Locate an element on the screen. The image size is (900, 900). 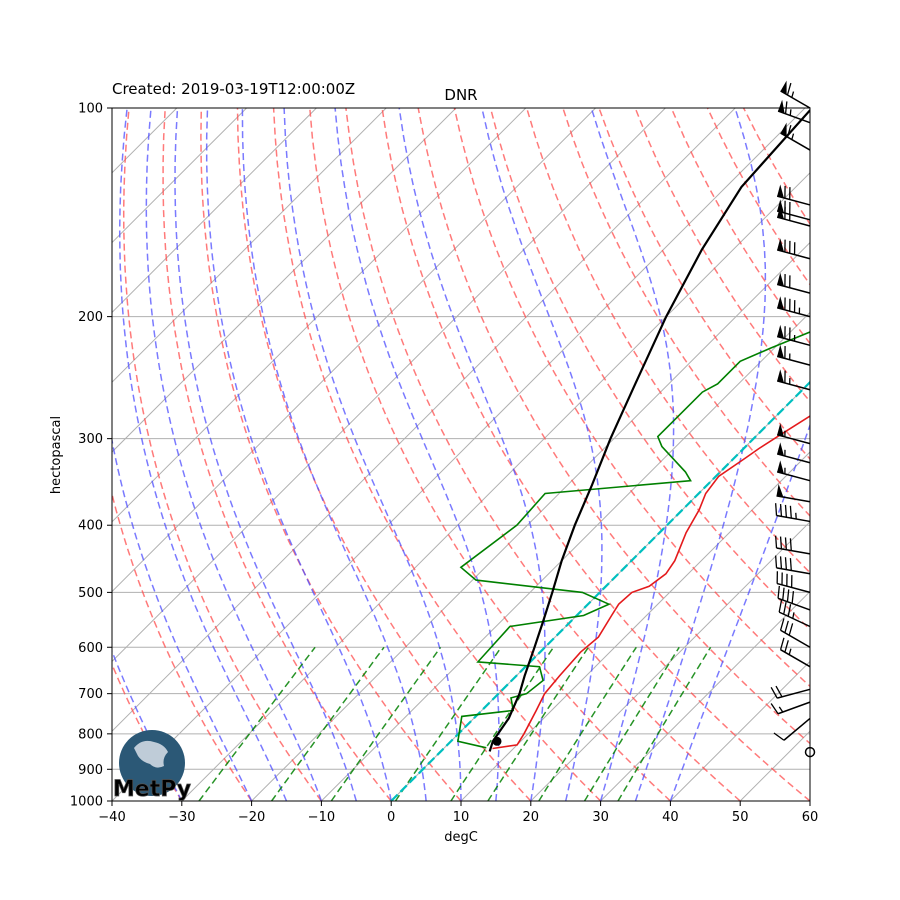
created-timestamp: Created: 2019-03-19T12:00:00Z is located at coordinates (233, 89).